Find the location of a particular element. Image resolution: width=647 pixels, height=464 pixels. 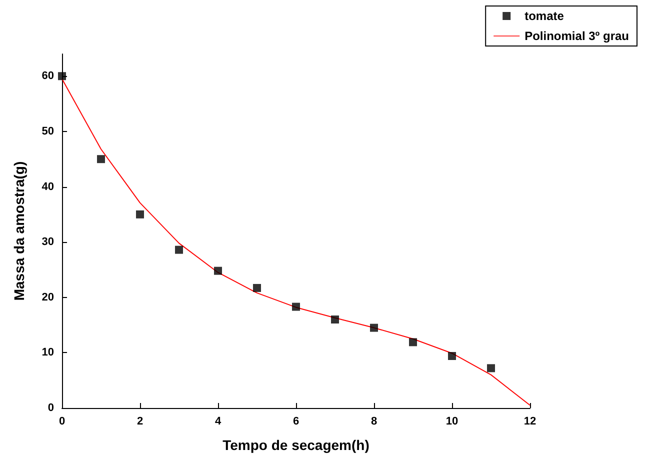

x-tick-label: 8 is located at coordinates (374, 422).